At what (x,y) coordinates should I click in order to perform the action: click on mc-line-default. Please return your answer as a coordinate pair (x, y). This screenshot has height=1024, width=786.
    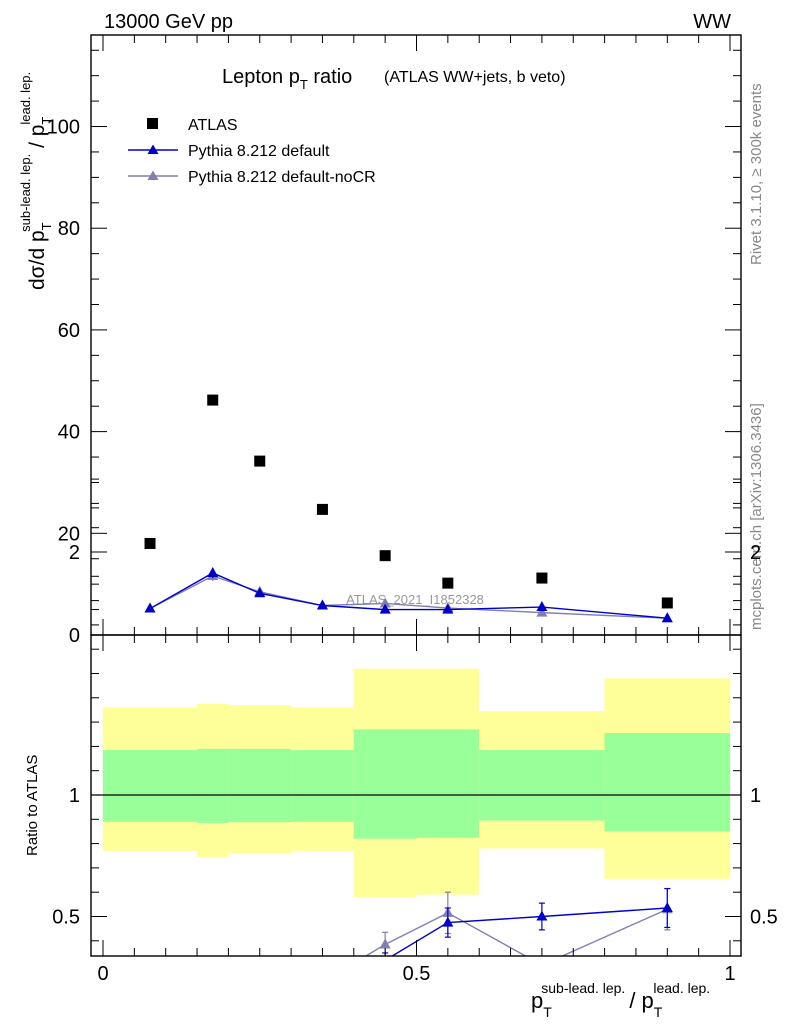
    Looking at the image, I should click on (408, 595).